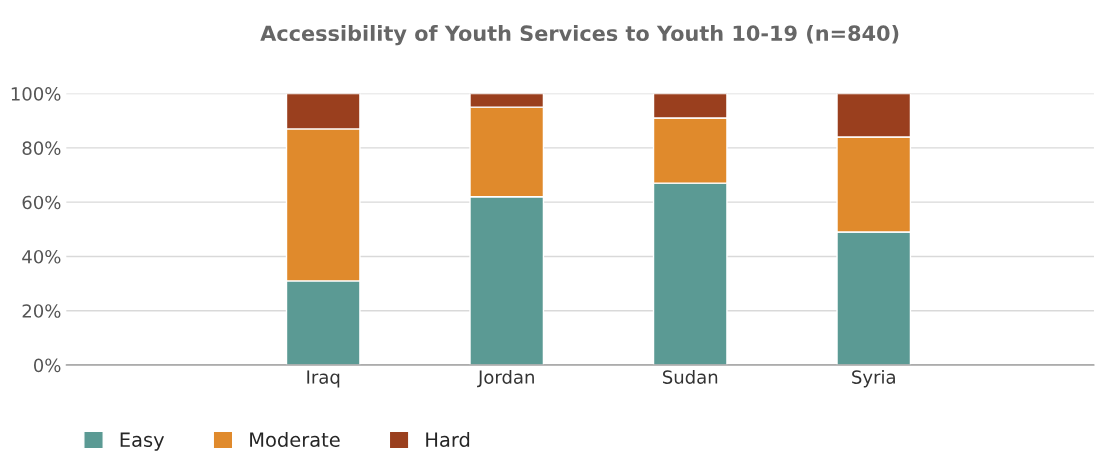 The width and height of the screenshot is (1105, 468). What do you see at coordinates (295, 439) in the screenshot?
I see `legend-label: Moderate` at bounding box center [295, 439].